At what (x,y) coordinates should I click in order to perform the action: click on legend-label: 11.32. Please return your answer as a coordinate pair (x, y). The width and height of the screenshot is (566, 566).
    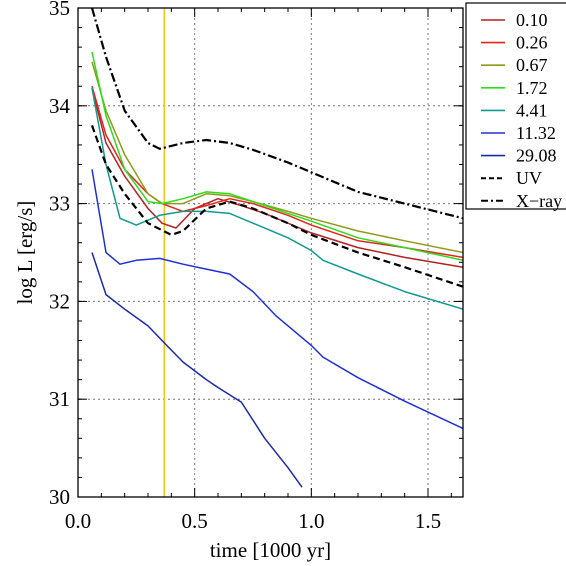
    Looking at the image, I should click on (536, 133).